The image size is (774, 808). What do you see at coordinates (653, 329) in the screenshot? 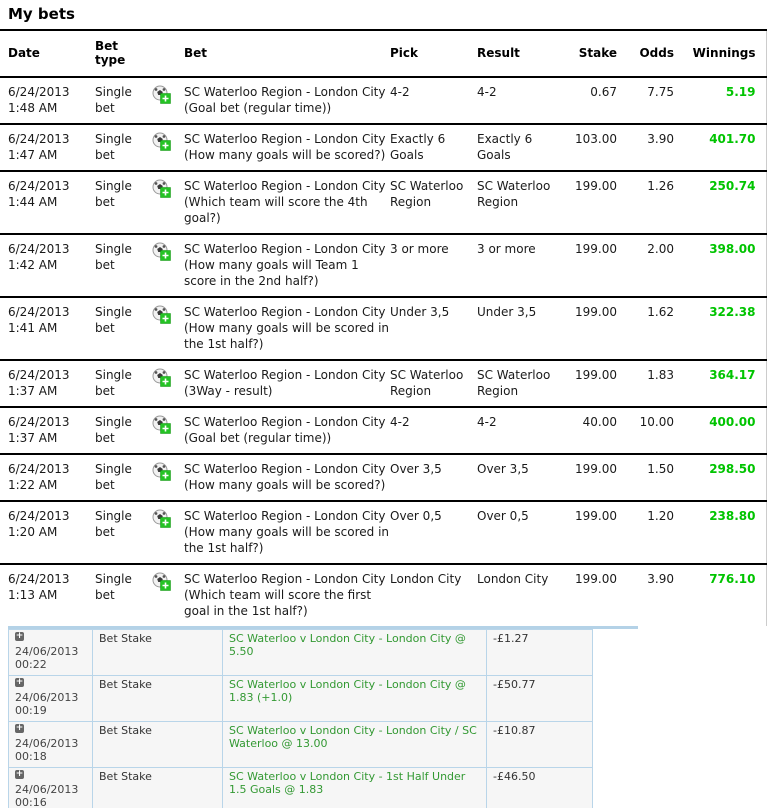
I see `bet-odds: 1.62` at bounding box center [653, 329].